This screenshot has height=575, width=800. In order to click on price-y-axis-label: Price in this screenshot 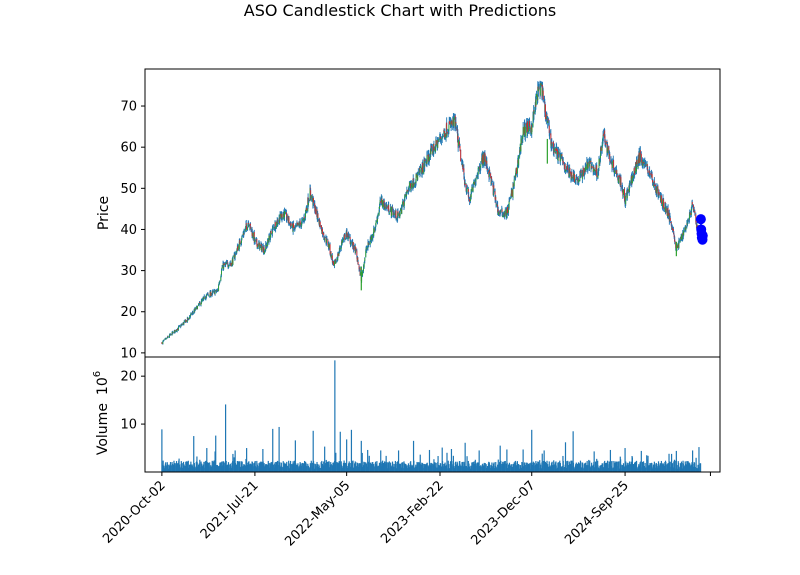, I will do `click(104, 213)`.